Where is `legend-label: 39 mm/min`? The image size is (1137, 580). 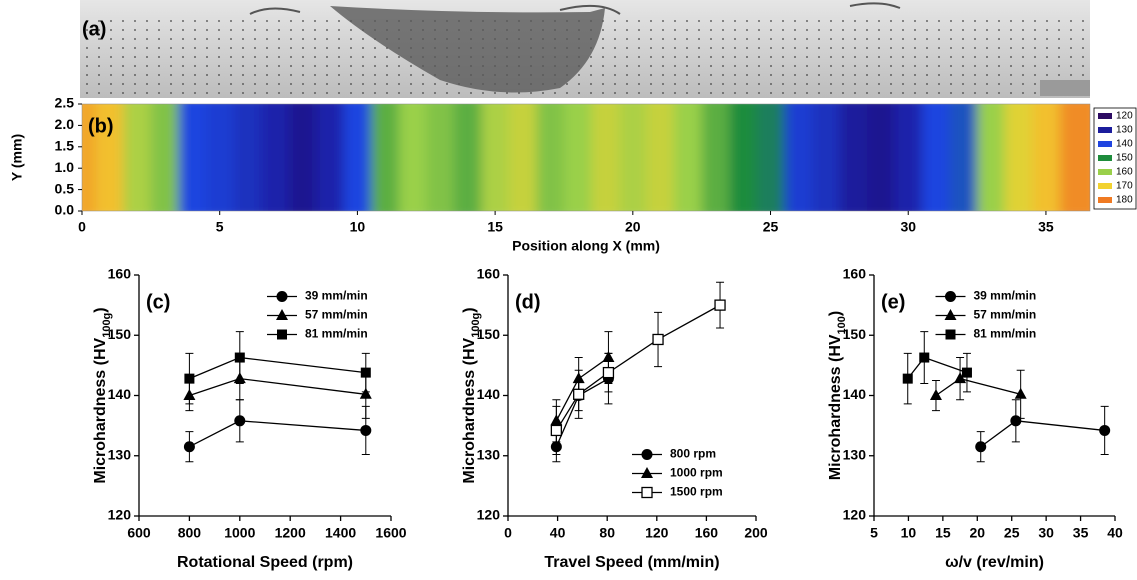
legend-label: 39 mm/min is located at coordinates (336, 296).